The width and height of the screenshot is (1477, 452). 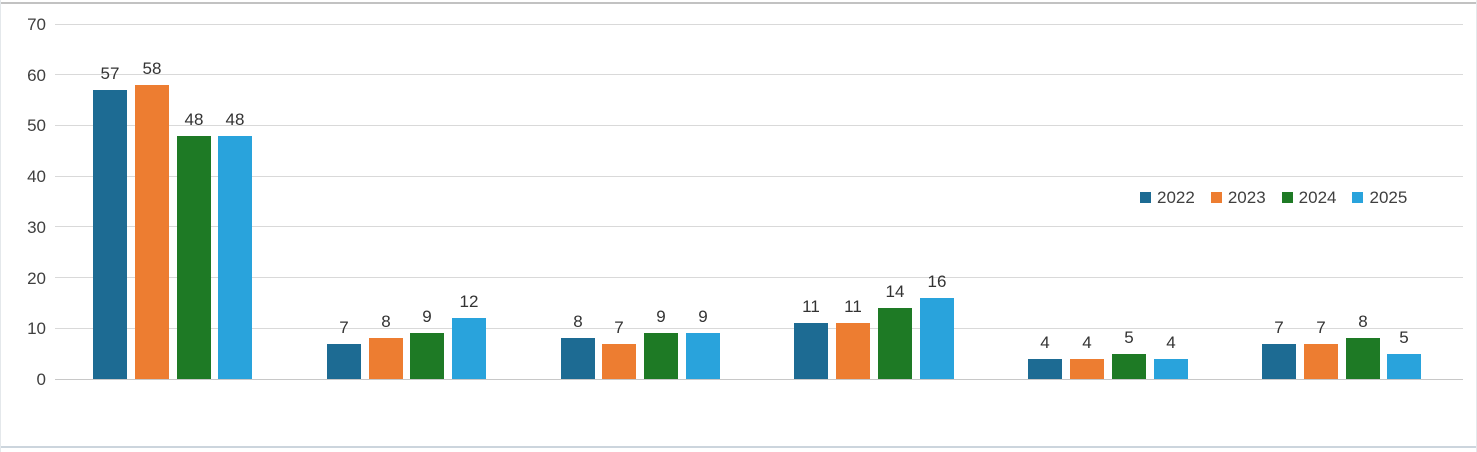 What do you see at coordinates (1129, 366) in the screenshot?
I see `bar-2024-group5` at bounding box center [1129, 366].